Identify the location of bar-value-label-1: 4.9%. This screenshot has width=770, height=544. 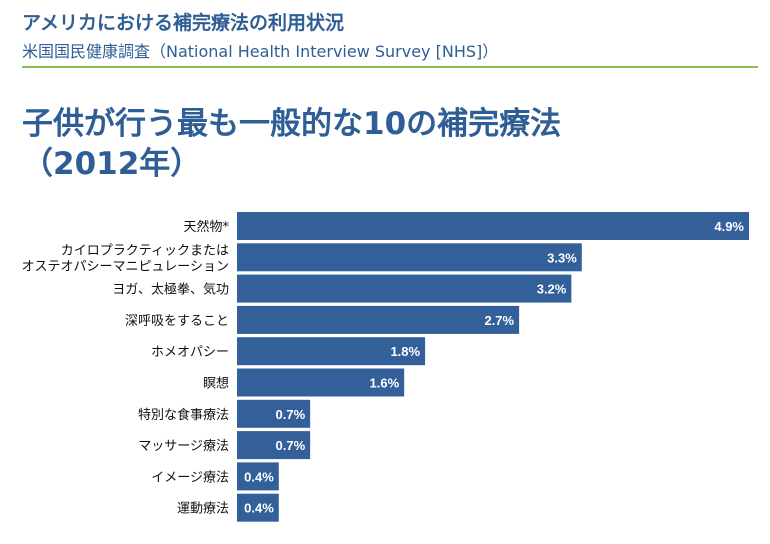
(729, 226).